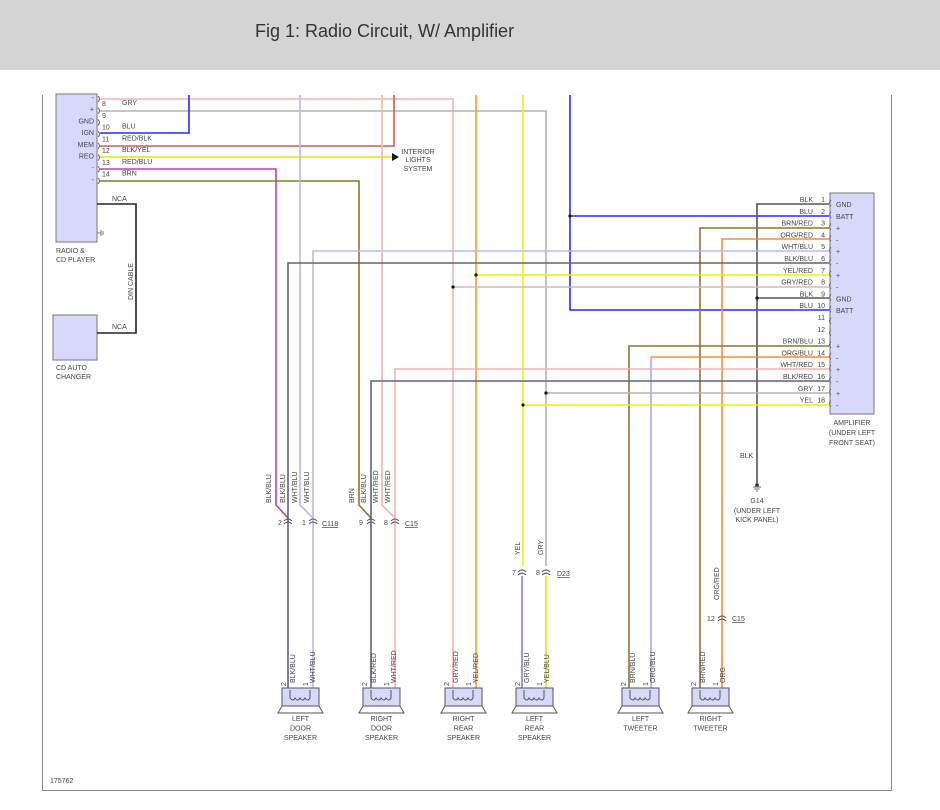 The height and width of the screenshot is (810, 940). Describe the element at coordinates (106, 163) in the screenshot. I see `radio-pin-number: 13` at that location.